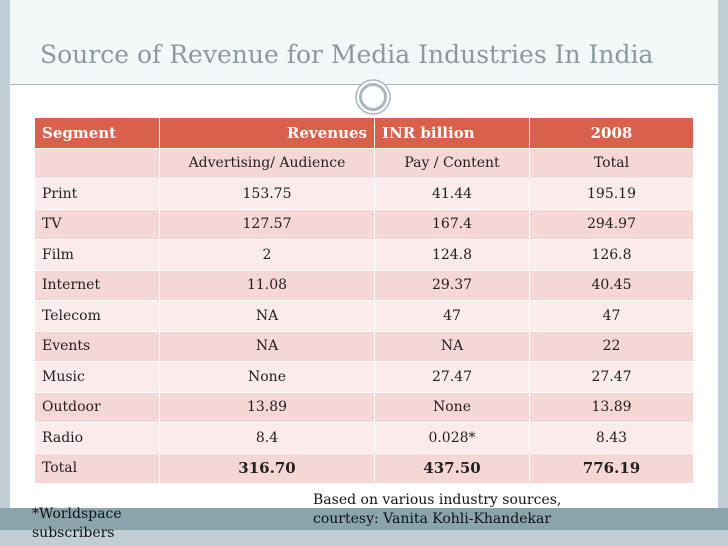  Describe the element at coordinates (267, 407) in the screenshot. I see `advertising-cell: 13.89` at that location.